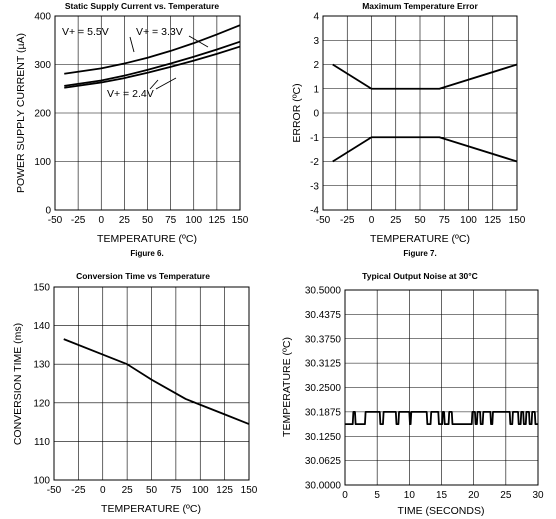 This screenshot has height=519, width=556. I want to click on y-tick-label: 30.3125, so click(323, 364).